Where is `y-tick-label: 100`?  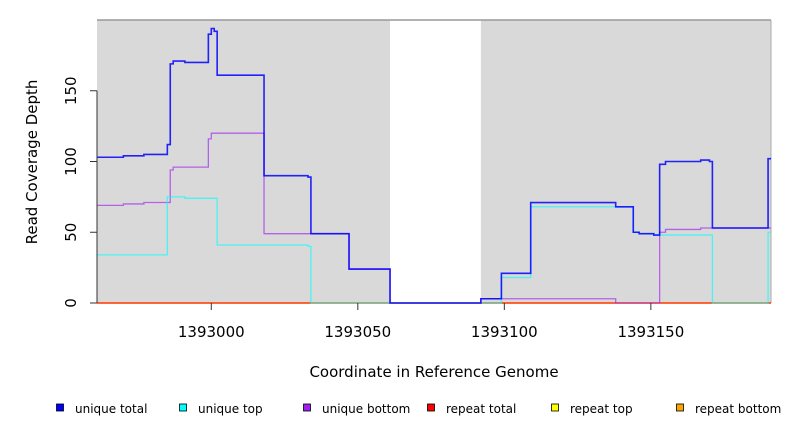 y-tick-label: 100 is located at coordinates (71, 161).